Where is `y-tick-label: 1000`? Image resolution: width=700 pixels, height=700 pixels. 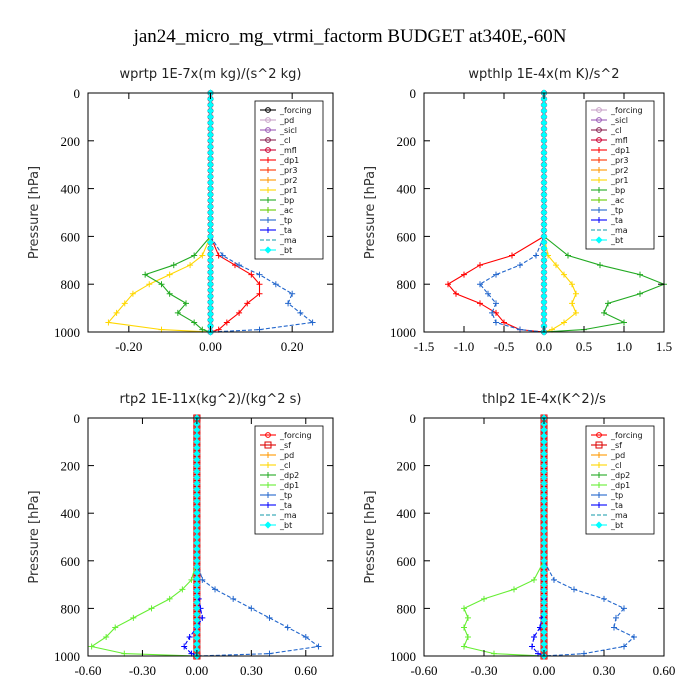 y-tick-label: 1000 is located at coordinates (403, 656).